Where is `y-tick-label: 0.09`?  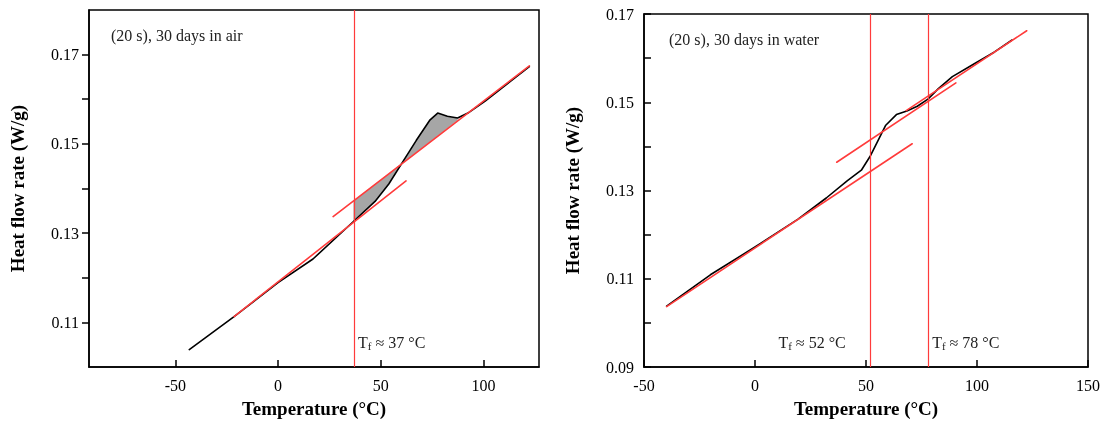 y-tick-label: 0.09 is located at coordinates (620, 367).